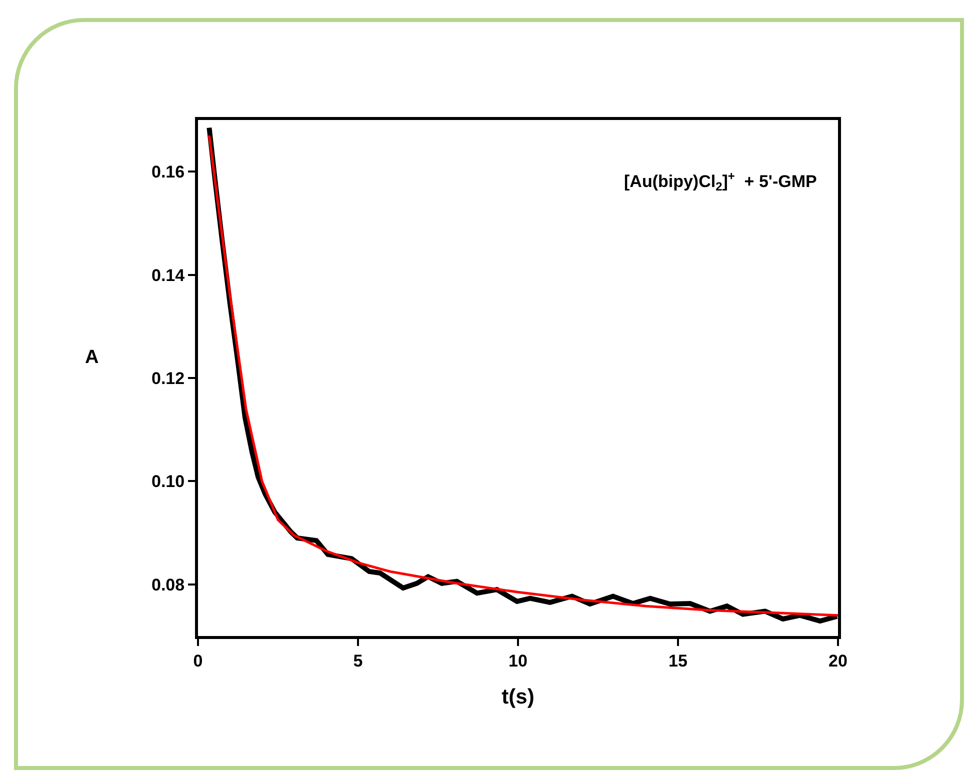 The image size is (979, 780). I want to click on y-tick-label: 0.14, so click(169, 275).